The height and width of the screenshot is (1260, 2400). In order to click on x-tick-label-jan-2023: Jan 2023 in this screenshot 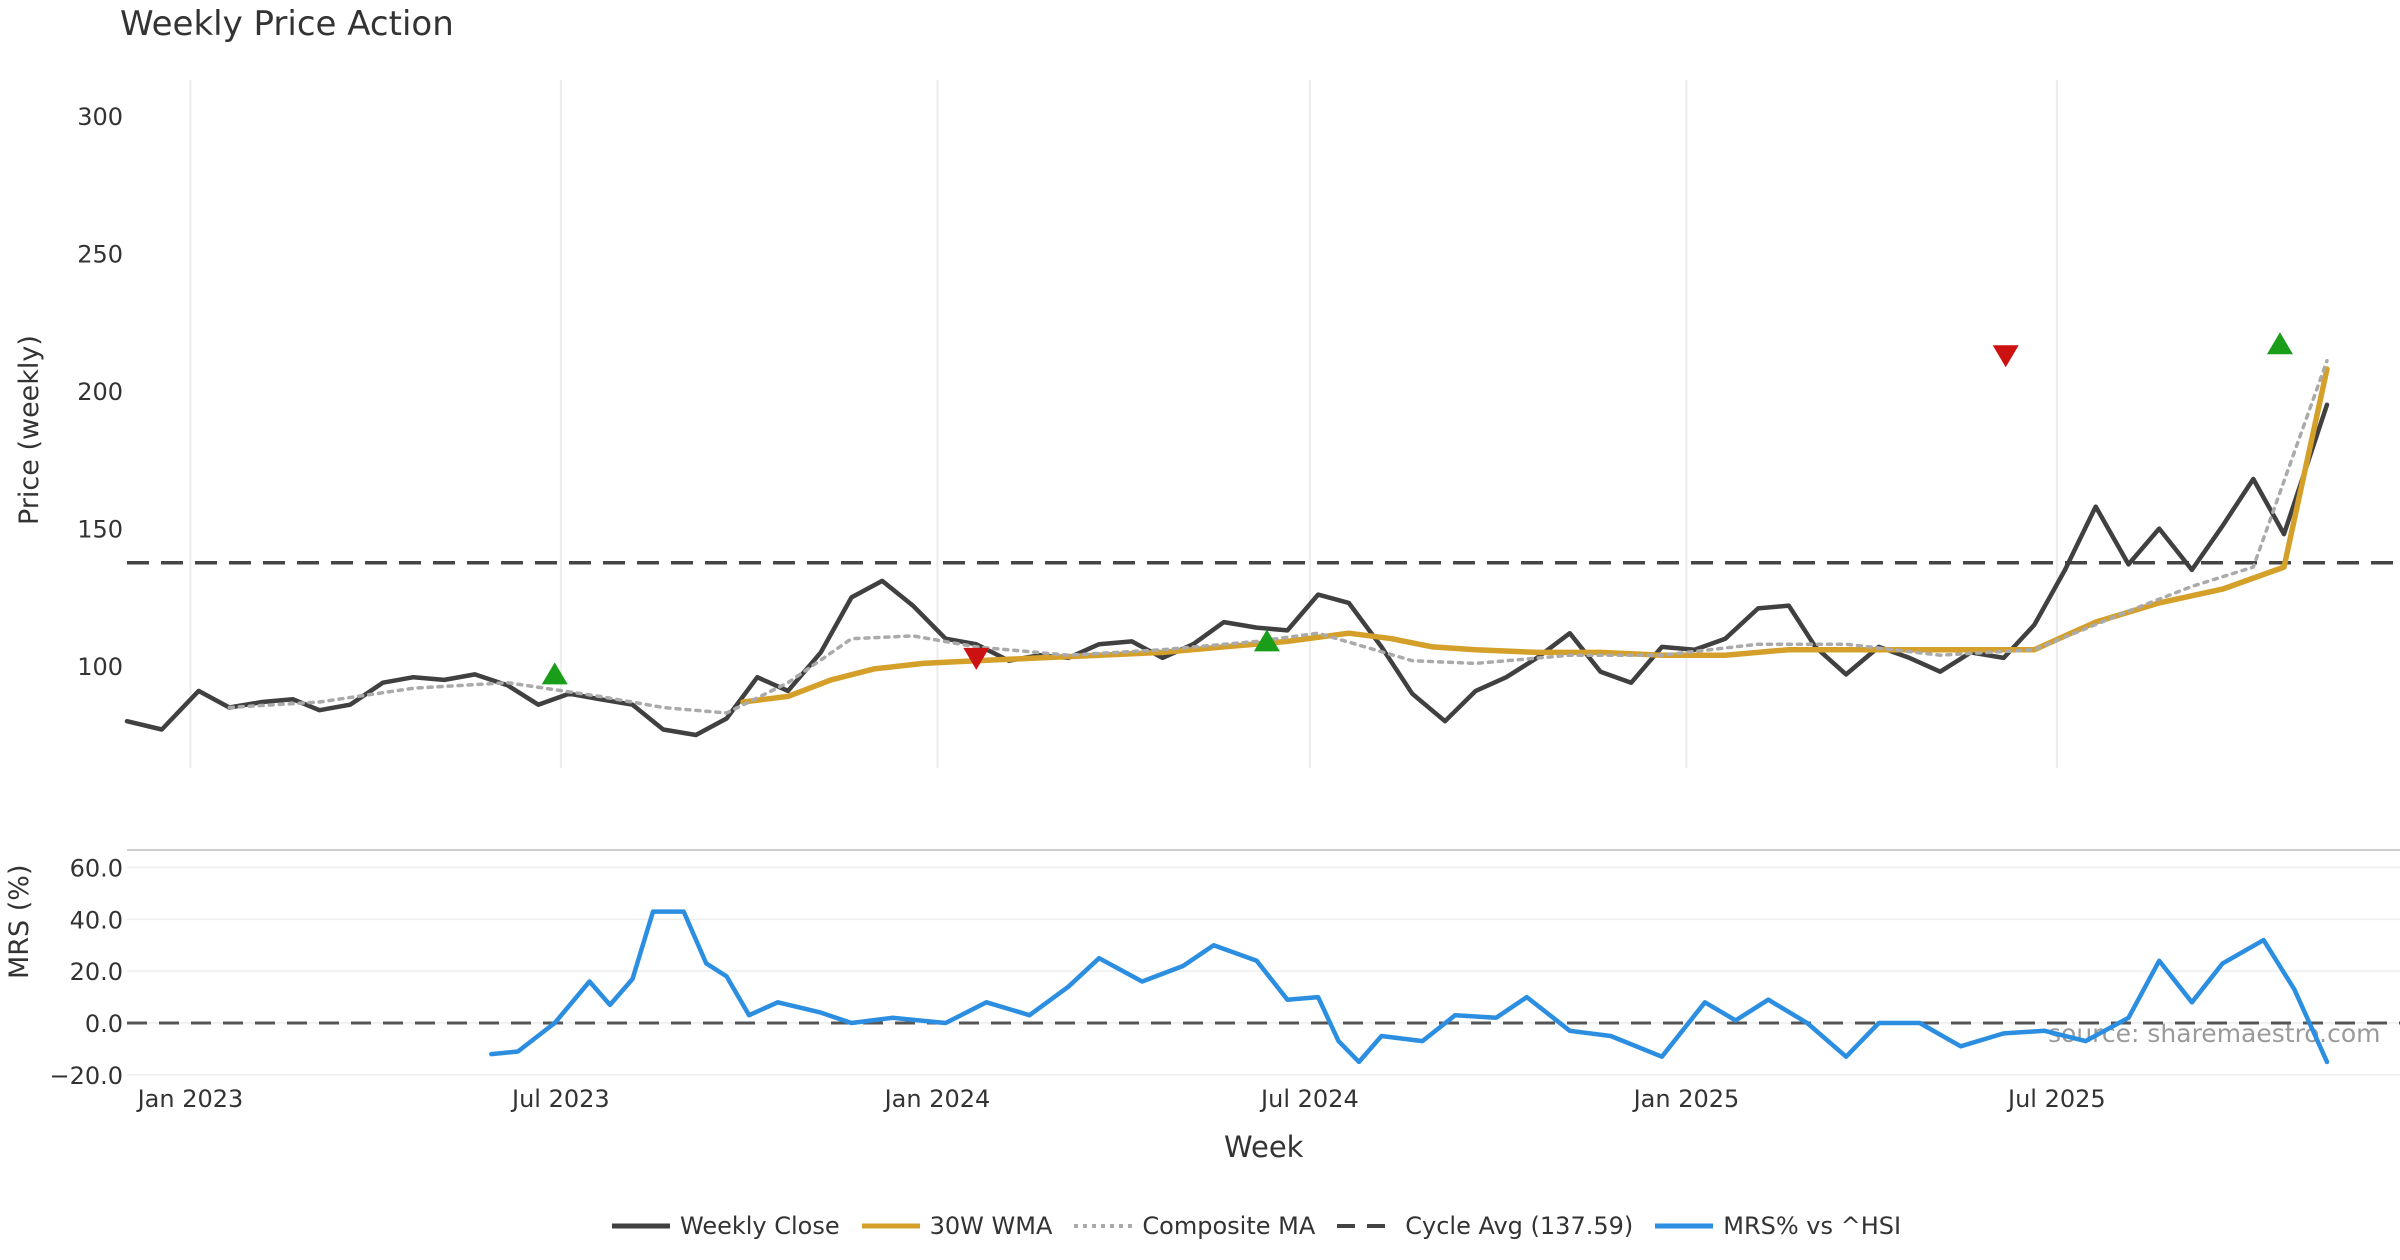, I will do `click(190, 1099)`.